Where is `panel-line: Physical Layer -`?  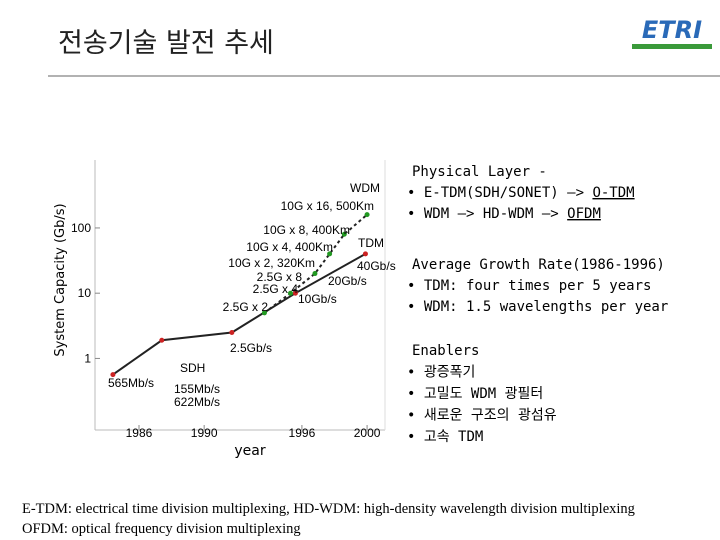 panel-line: Physical Layer - is located at coordinates (479, 172).